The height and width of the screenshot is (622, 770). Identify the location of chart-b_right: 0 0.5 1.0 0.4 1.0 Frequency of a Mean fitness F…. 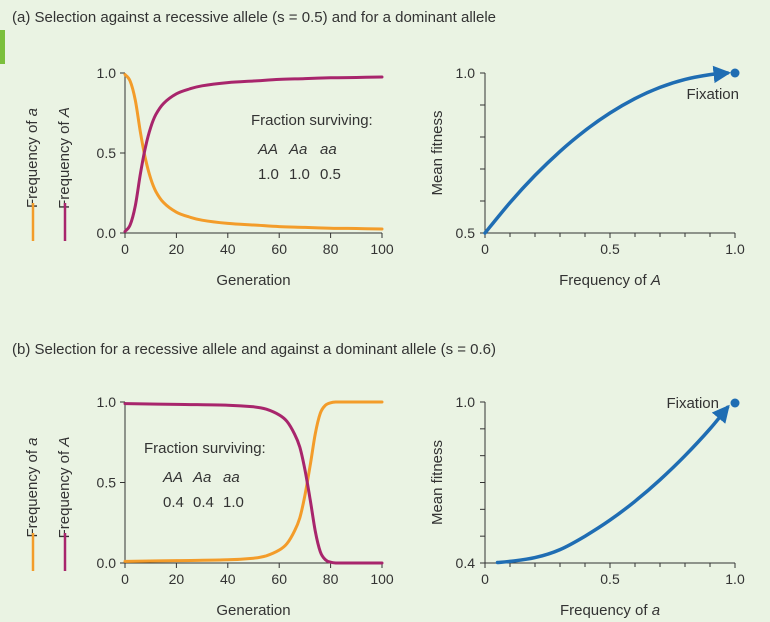
(587, 506).